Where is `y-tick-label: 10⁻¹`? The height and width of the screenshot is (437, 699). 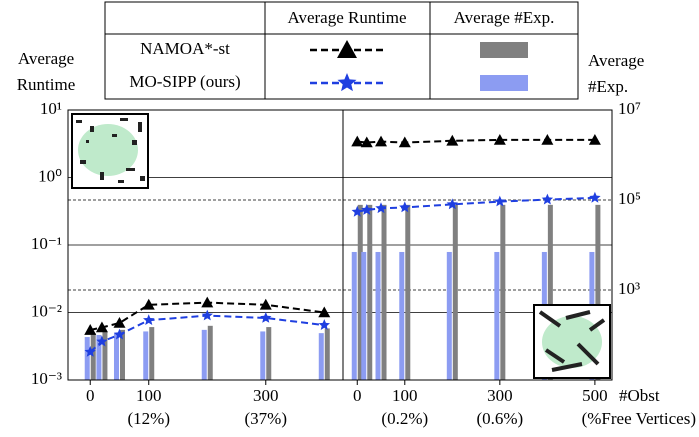
y-tick-label: 10⁻¹ is located at coordinates (46, 243).